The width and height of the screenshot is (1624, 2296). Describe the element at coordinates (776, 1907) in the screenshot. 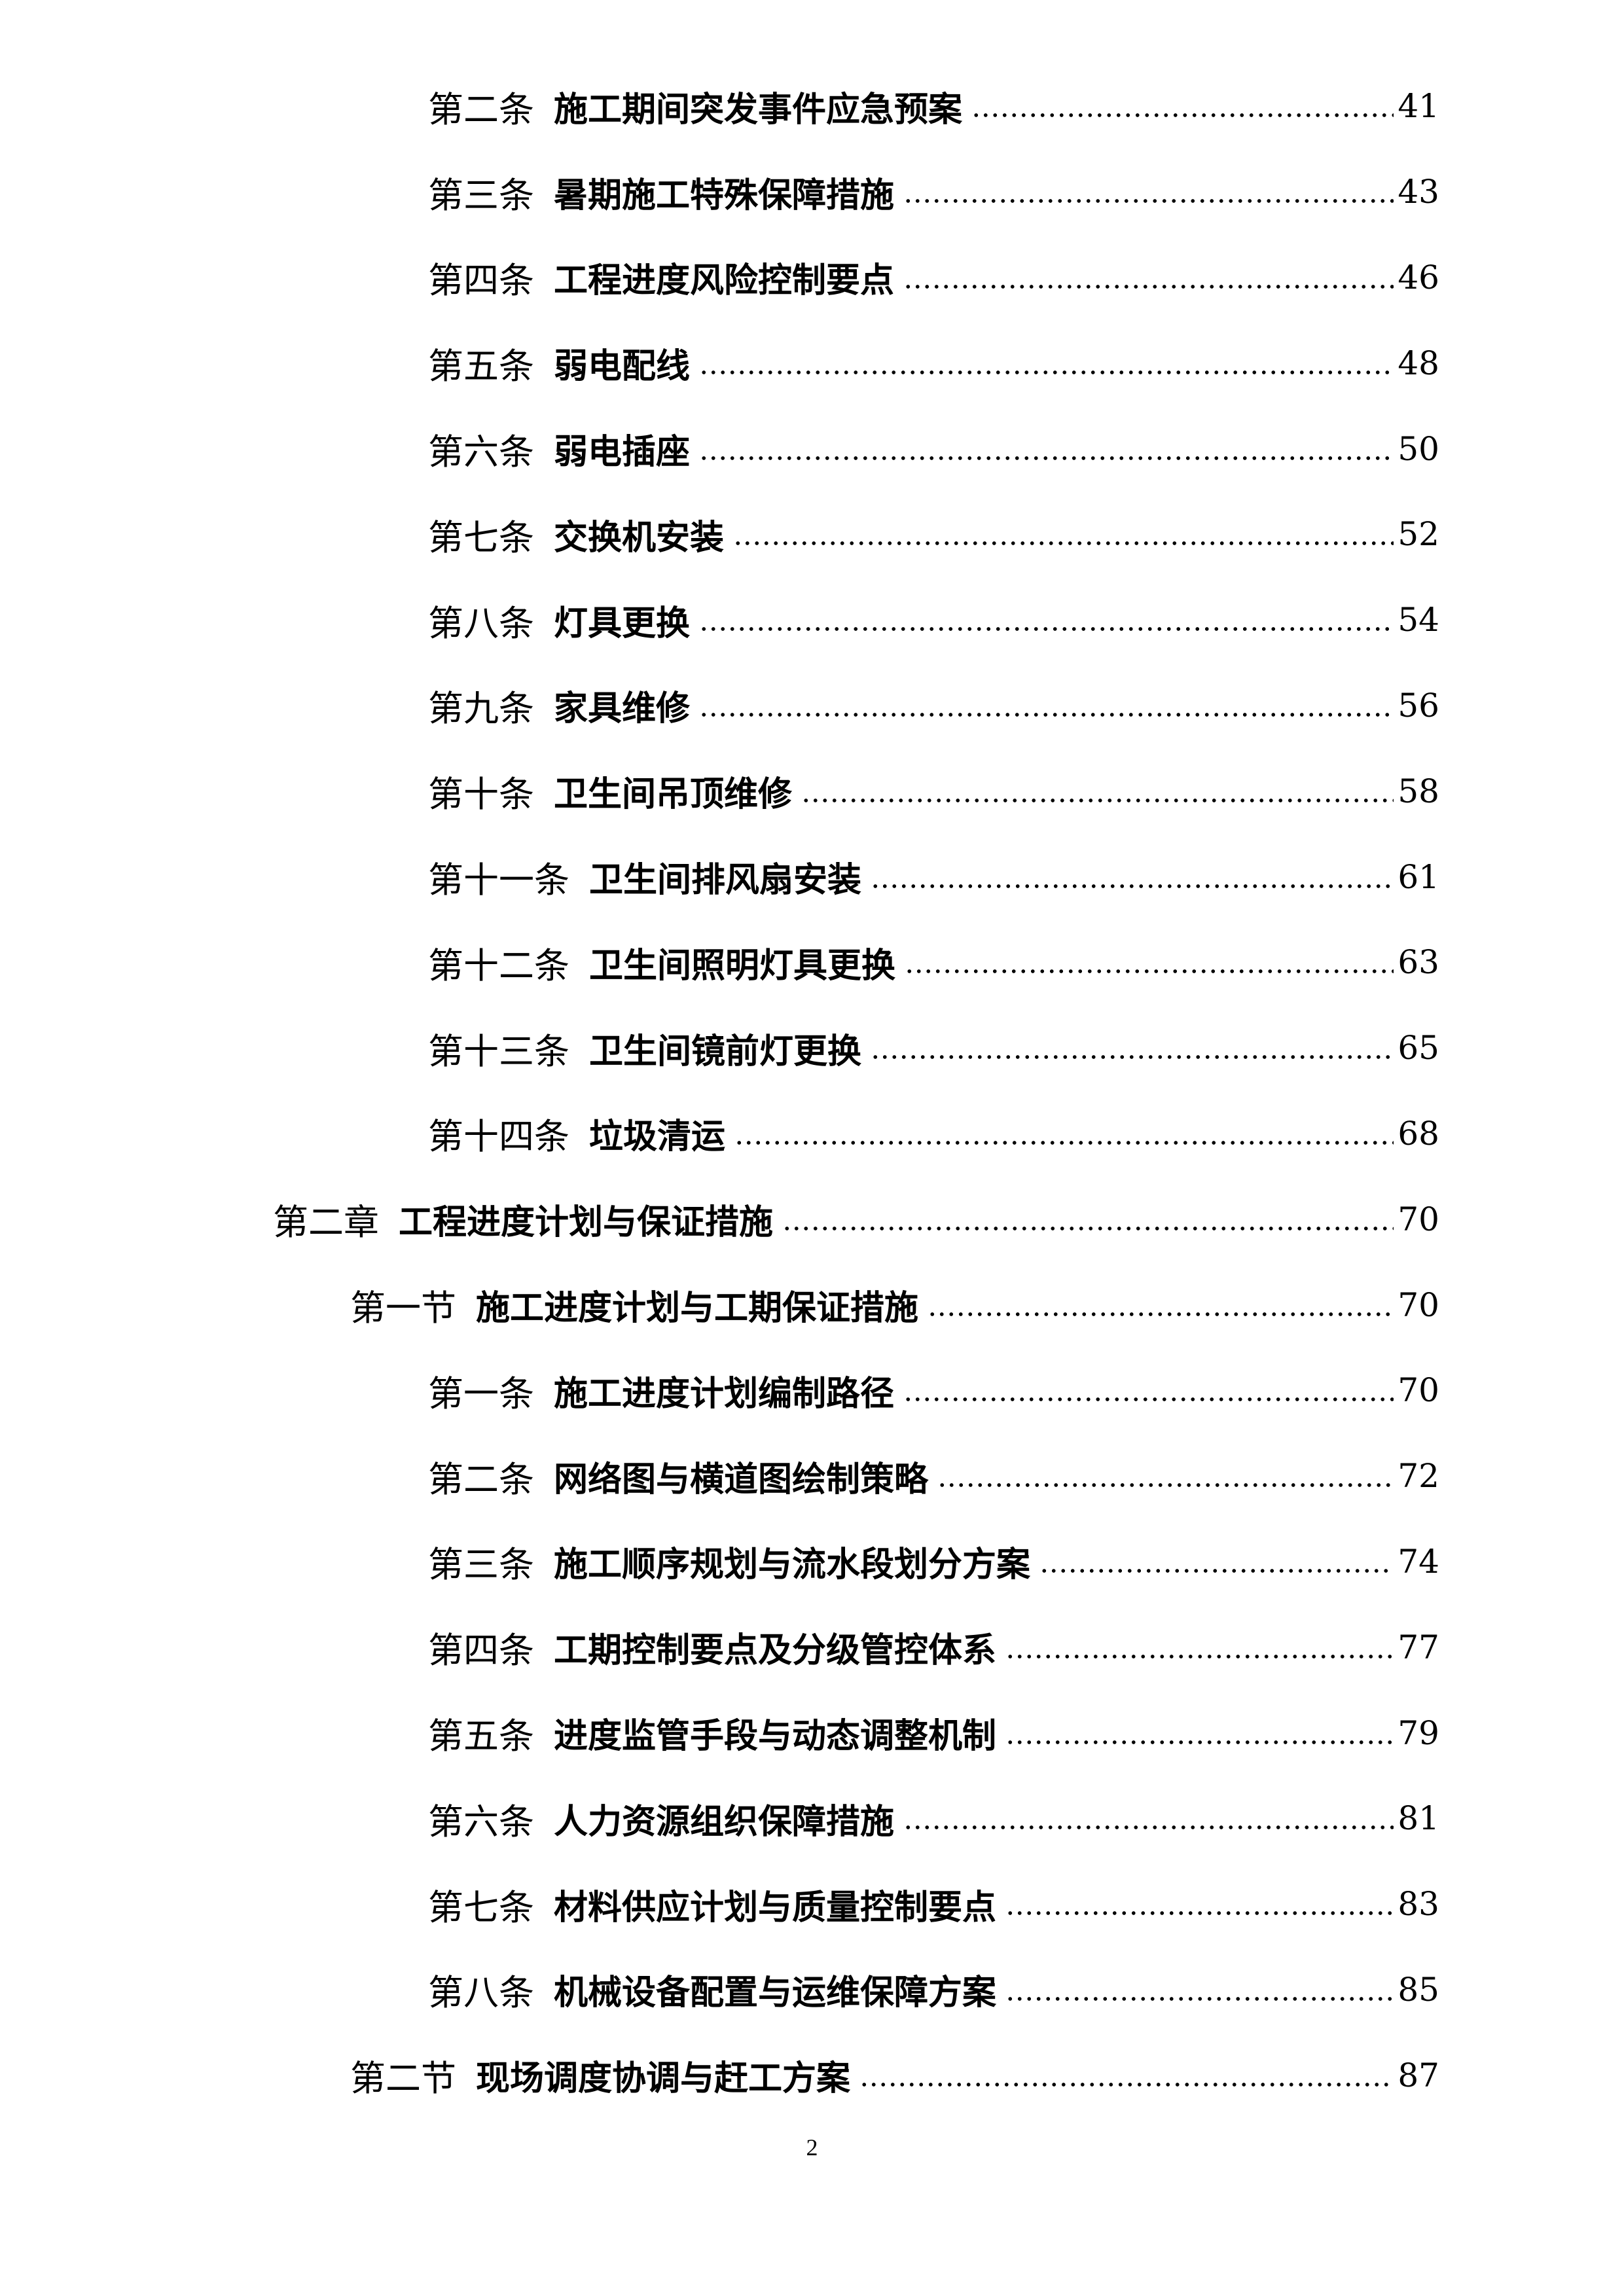

I see `toc-entry-title: 材料供应计划与质量控制要点` at that location.